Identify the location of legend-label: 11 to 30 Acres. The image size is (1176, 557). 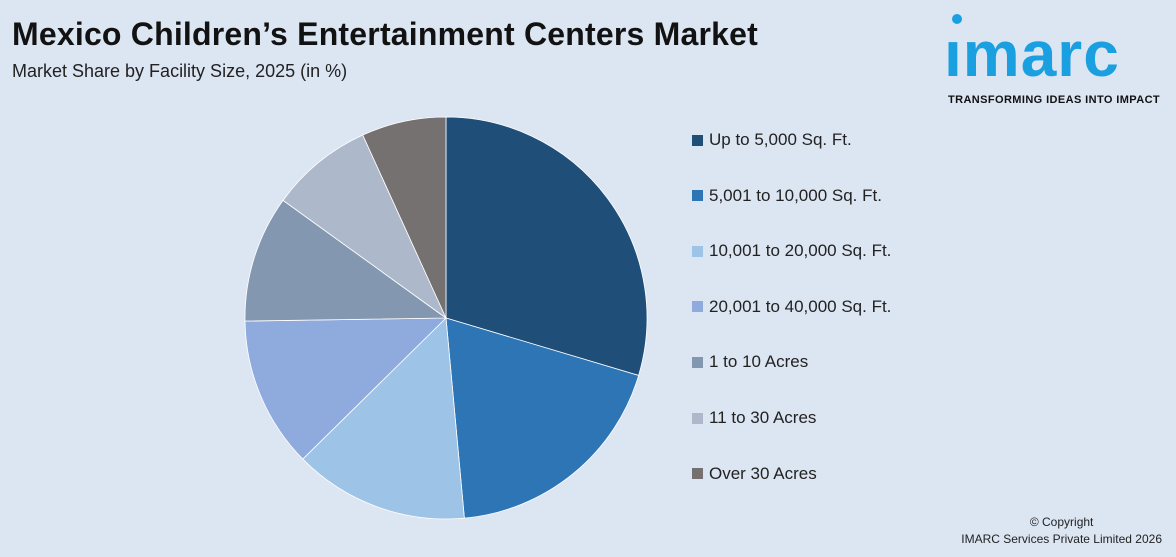
(763, 417).